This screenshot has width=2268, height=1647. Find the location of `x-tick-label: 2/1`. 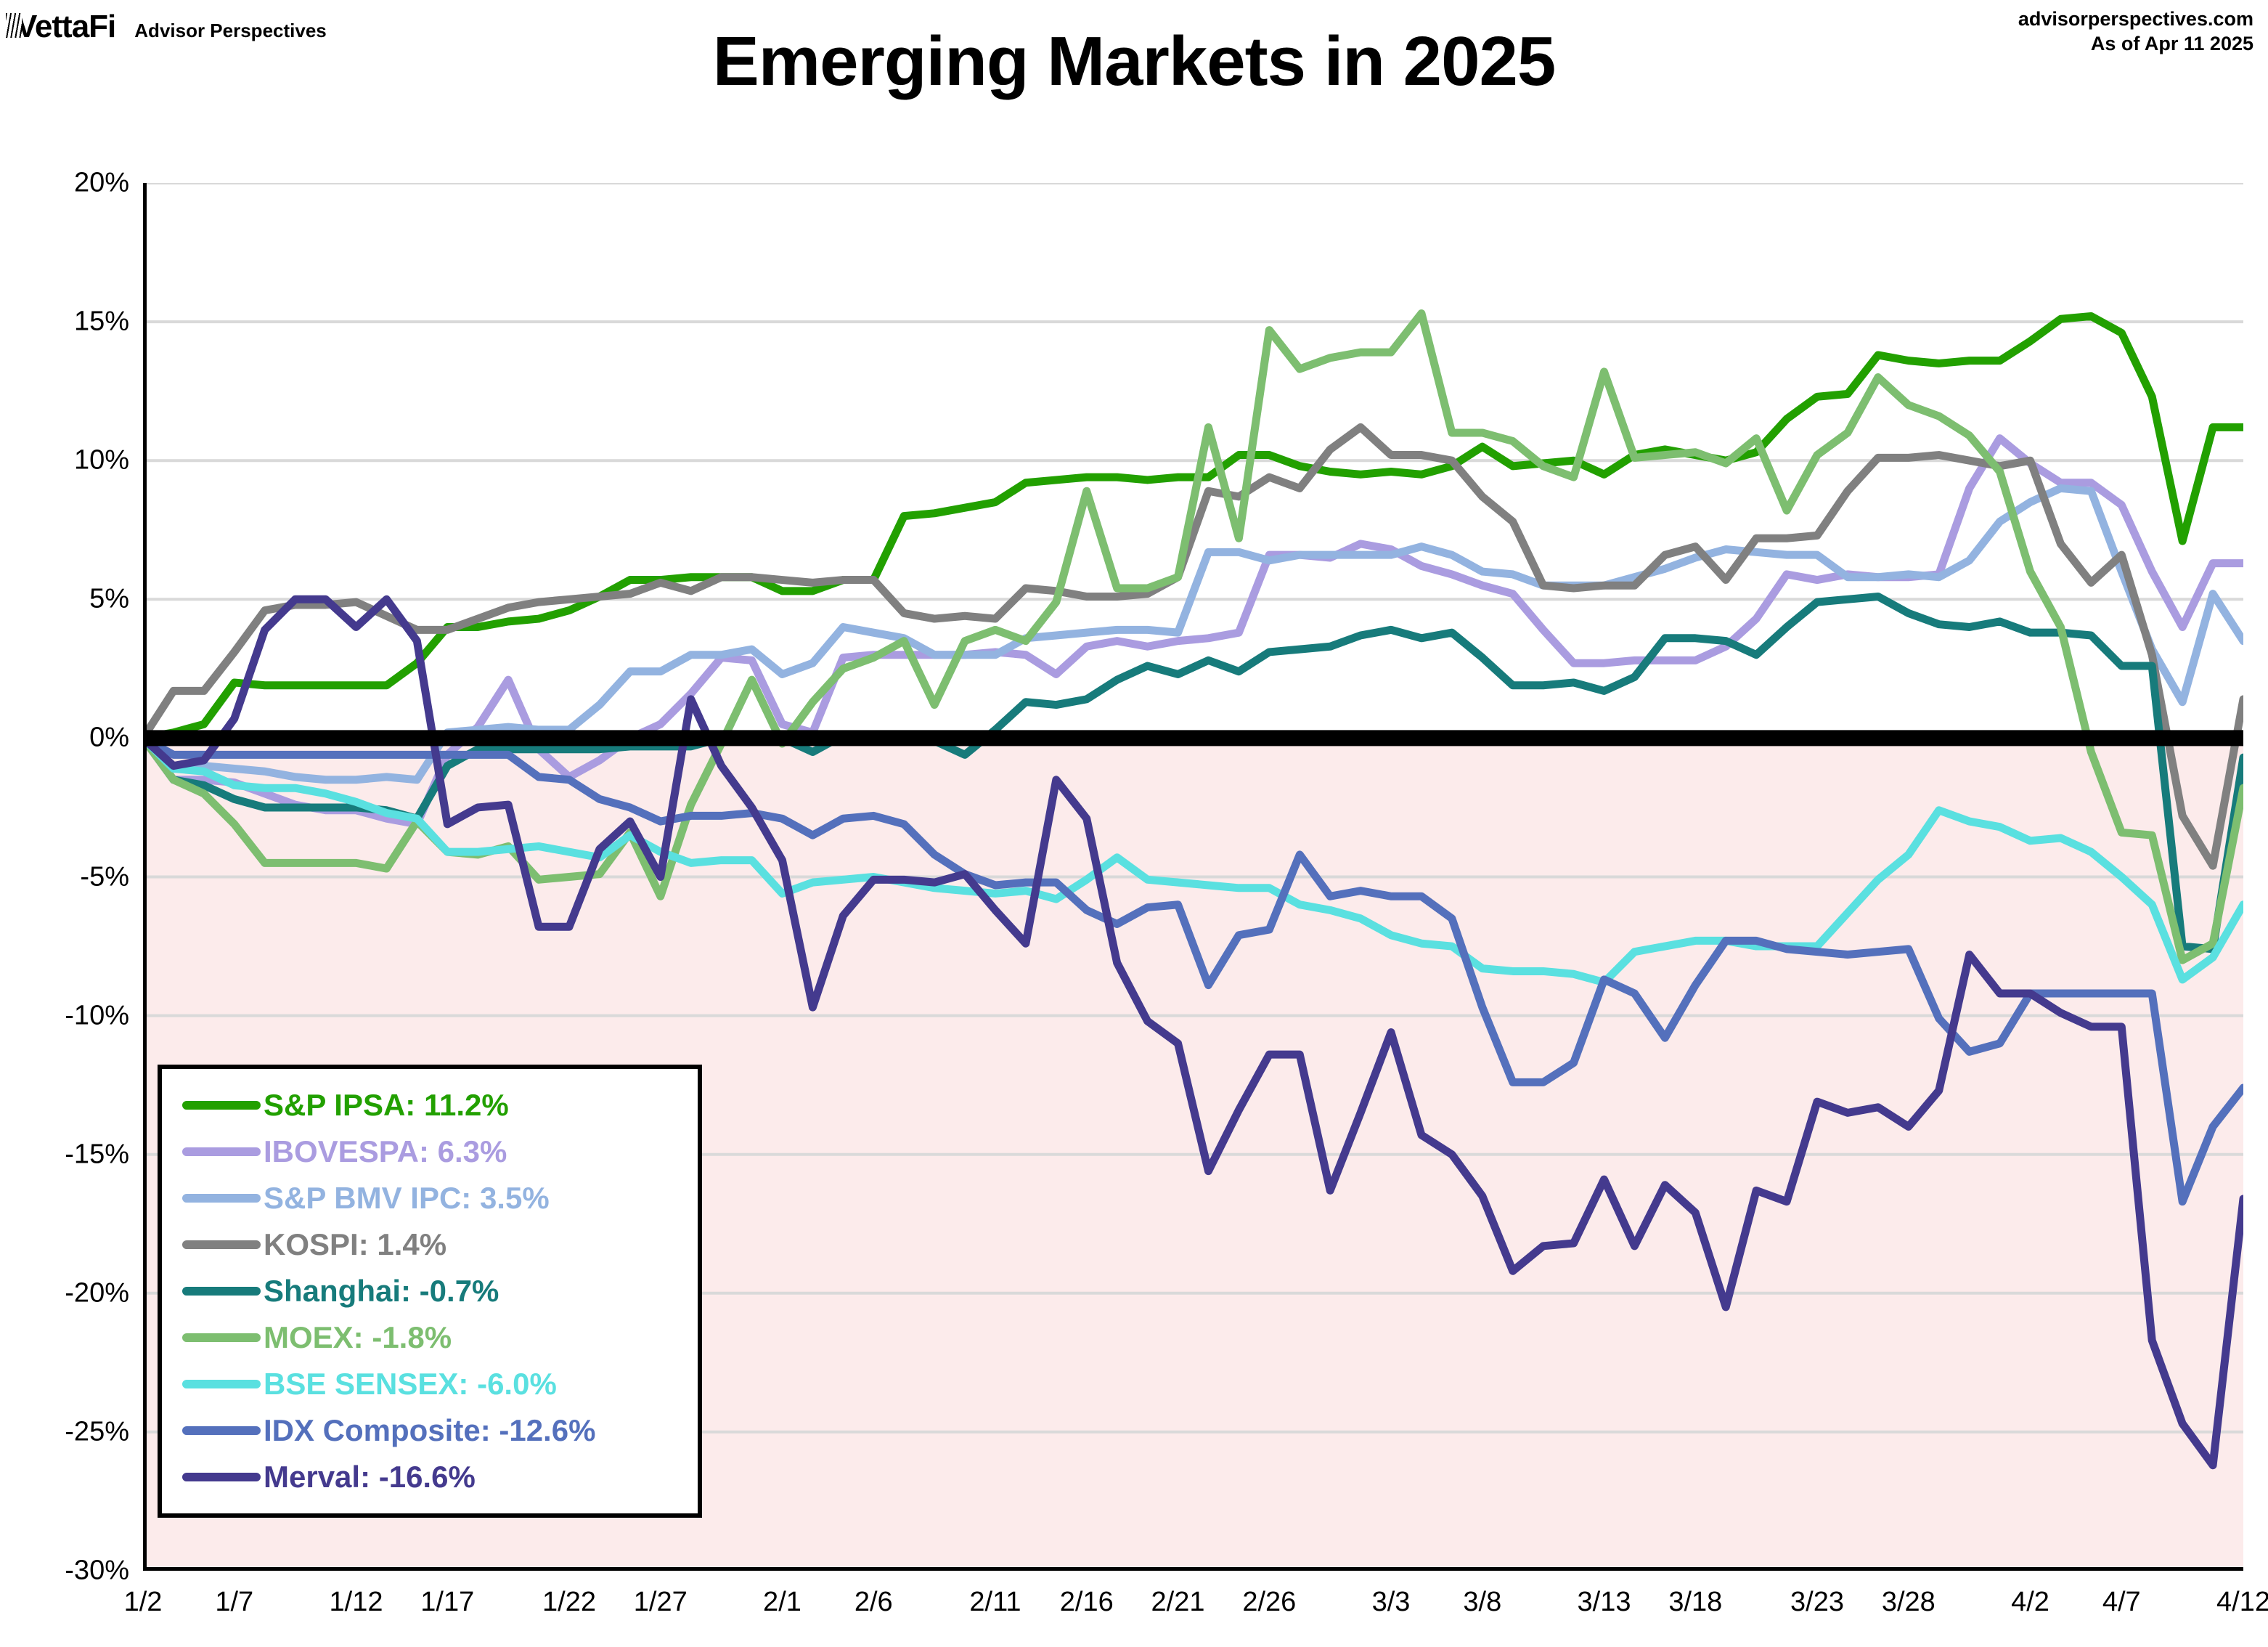

x-tick-label: 2/1 is located at coordinates (782, 1602).